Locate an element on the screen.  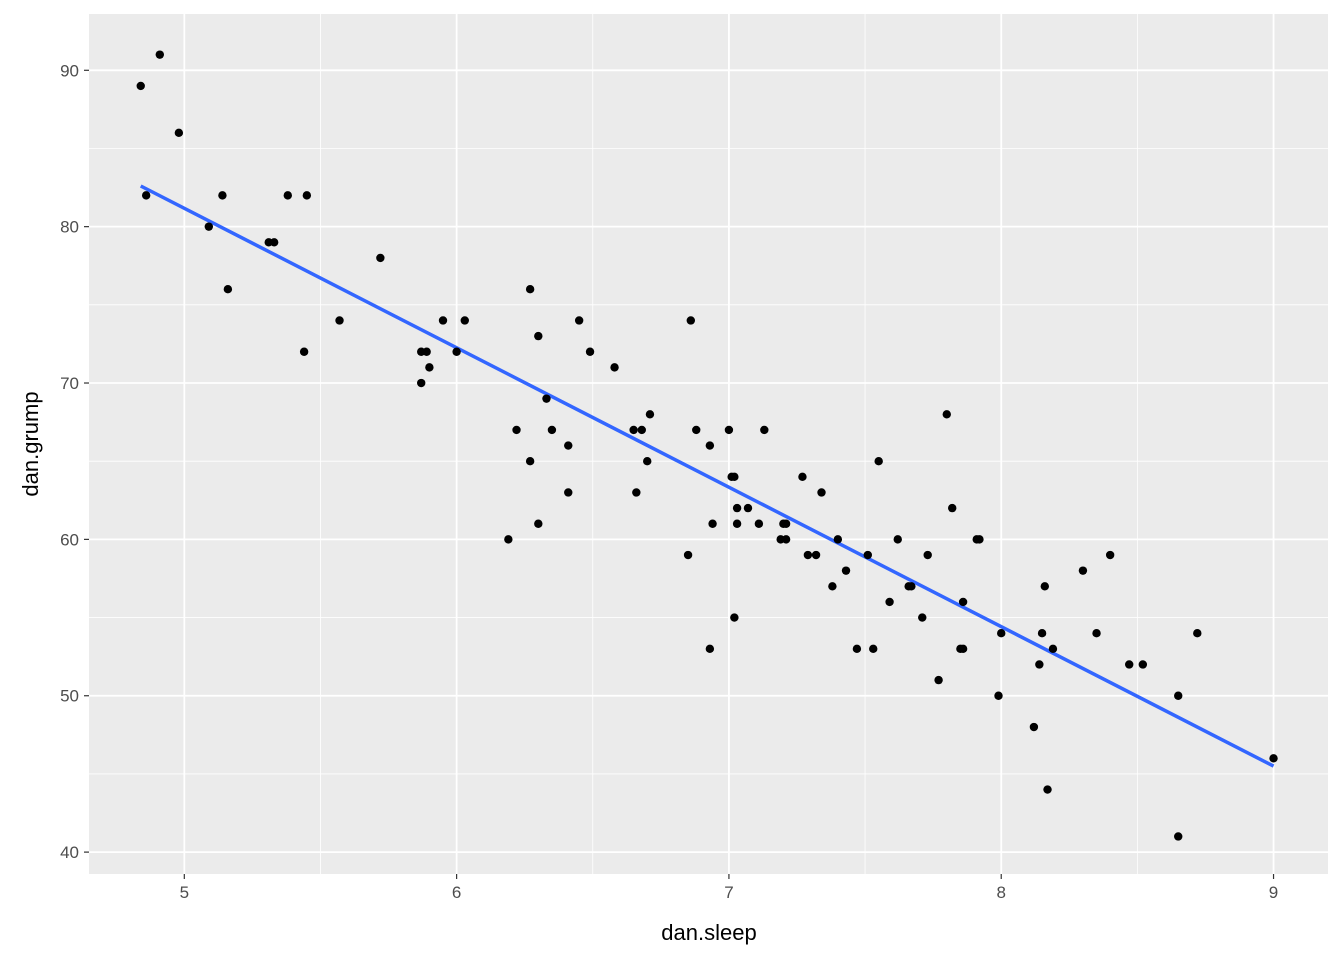
x-tick-label: 6 is located at coordinates (456, 892).